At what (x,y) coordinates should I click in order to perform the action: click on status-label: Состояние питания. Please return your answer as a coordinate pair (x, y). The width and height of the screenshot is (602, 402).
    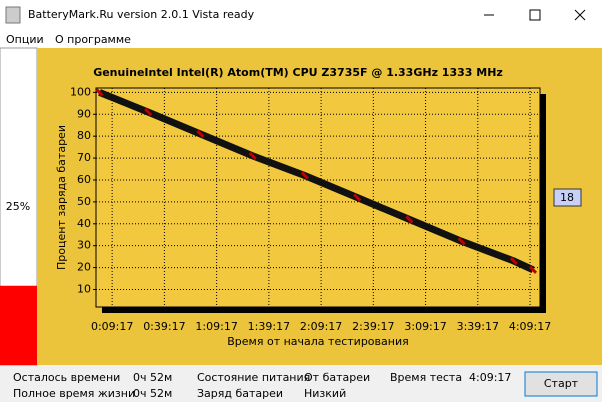
    Looking at the image, I should click on (253, 377).